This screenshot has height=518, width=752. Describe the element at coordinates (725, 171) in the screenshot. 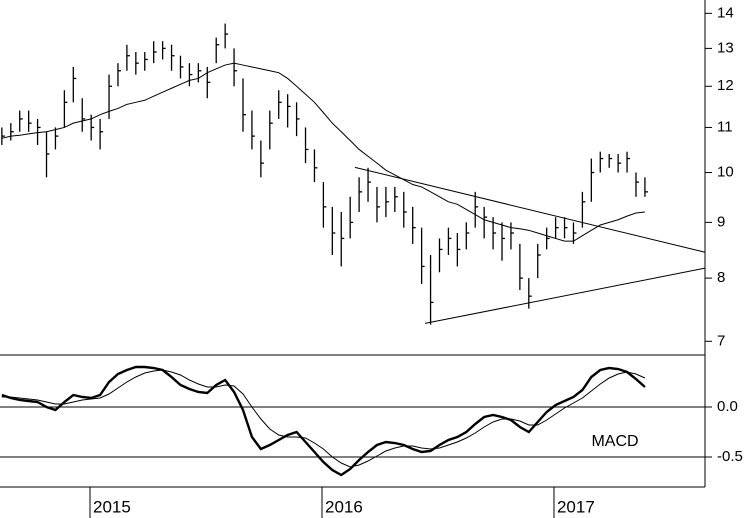

I see `y-tick-label: 10` at that location.